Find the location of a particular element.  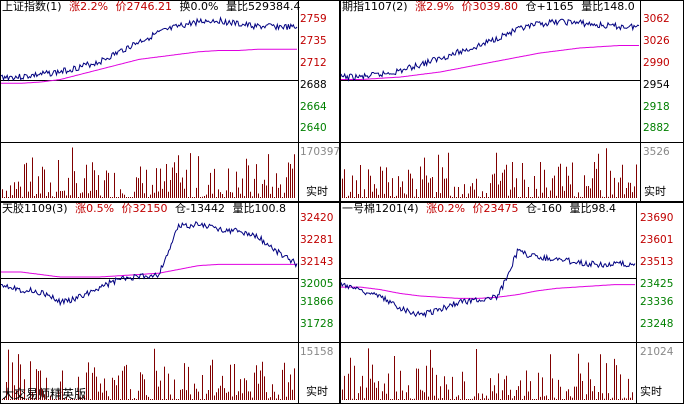

price-axis-label: 32143 is located at coordinates (317, 262).